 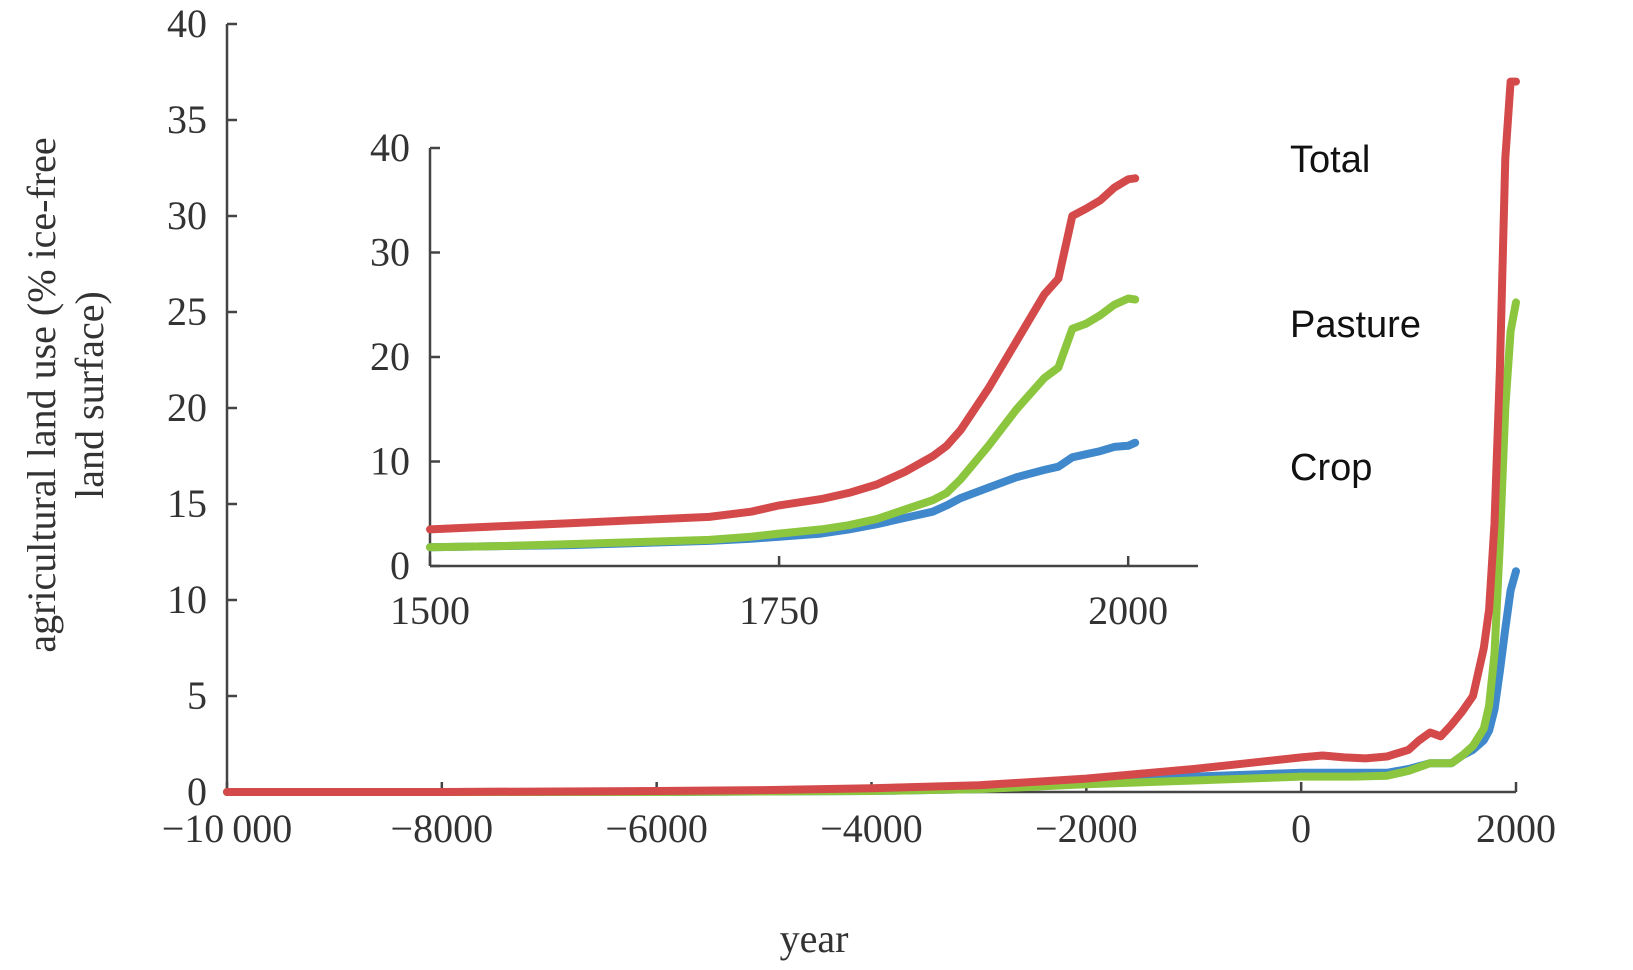 I want to click on inset-series-pasture, so click(x=783, y=423).